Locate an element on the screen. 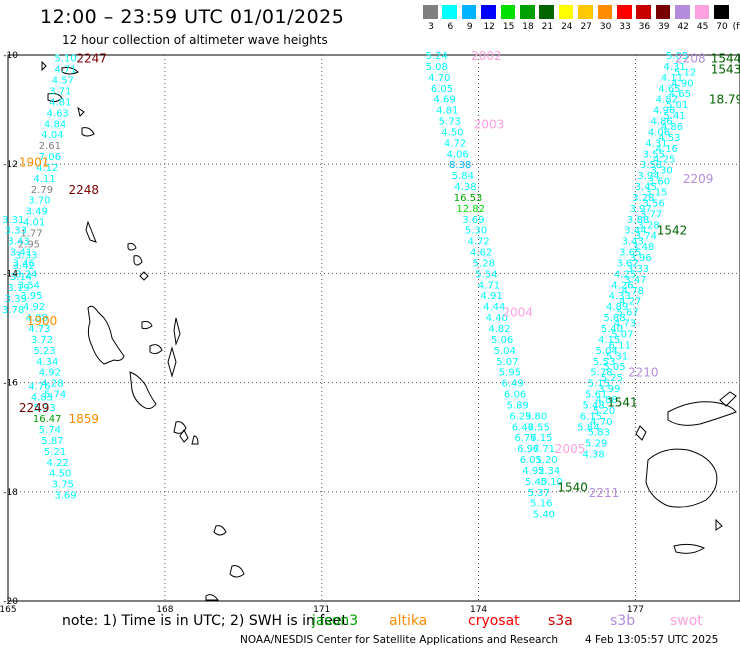 Image resolution: width=740 pixels, height=650 pixels. legend-swot: swot is located at coordinates (686, 621).